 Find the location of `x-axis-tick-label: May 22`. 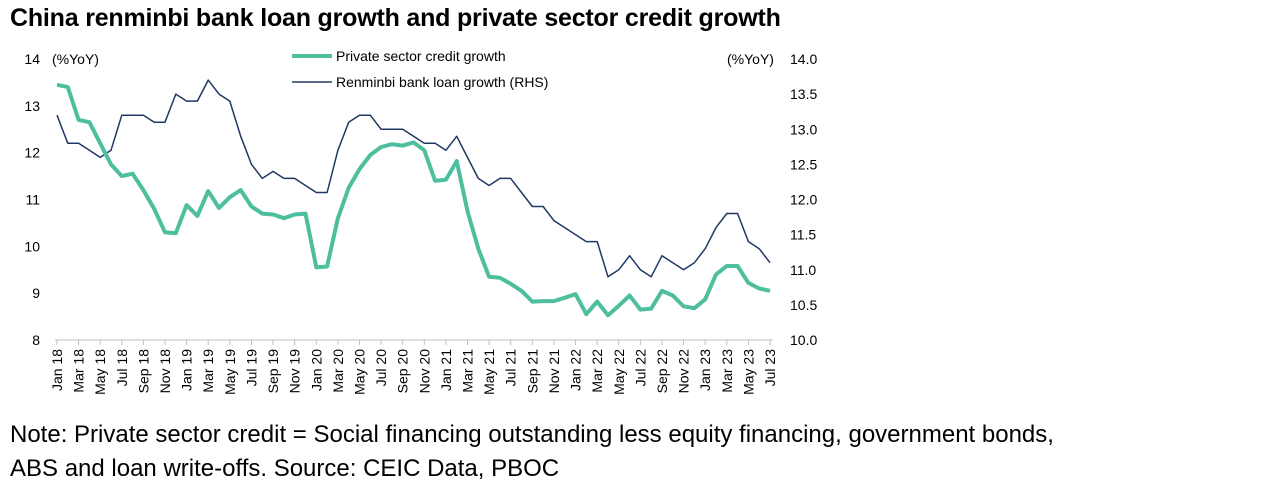

x-axis-tick-label: May 22 is located at coordinates (619, 372).